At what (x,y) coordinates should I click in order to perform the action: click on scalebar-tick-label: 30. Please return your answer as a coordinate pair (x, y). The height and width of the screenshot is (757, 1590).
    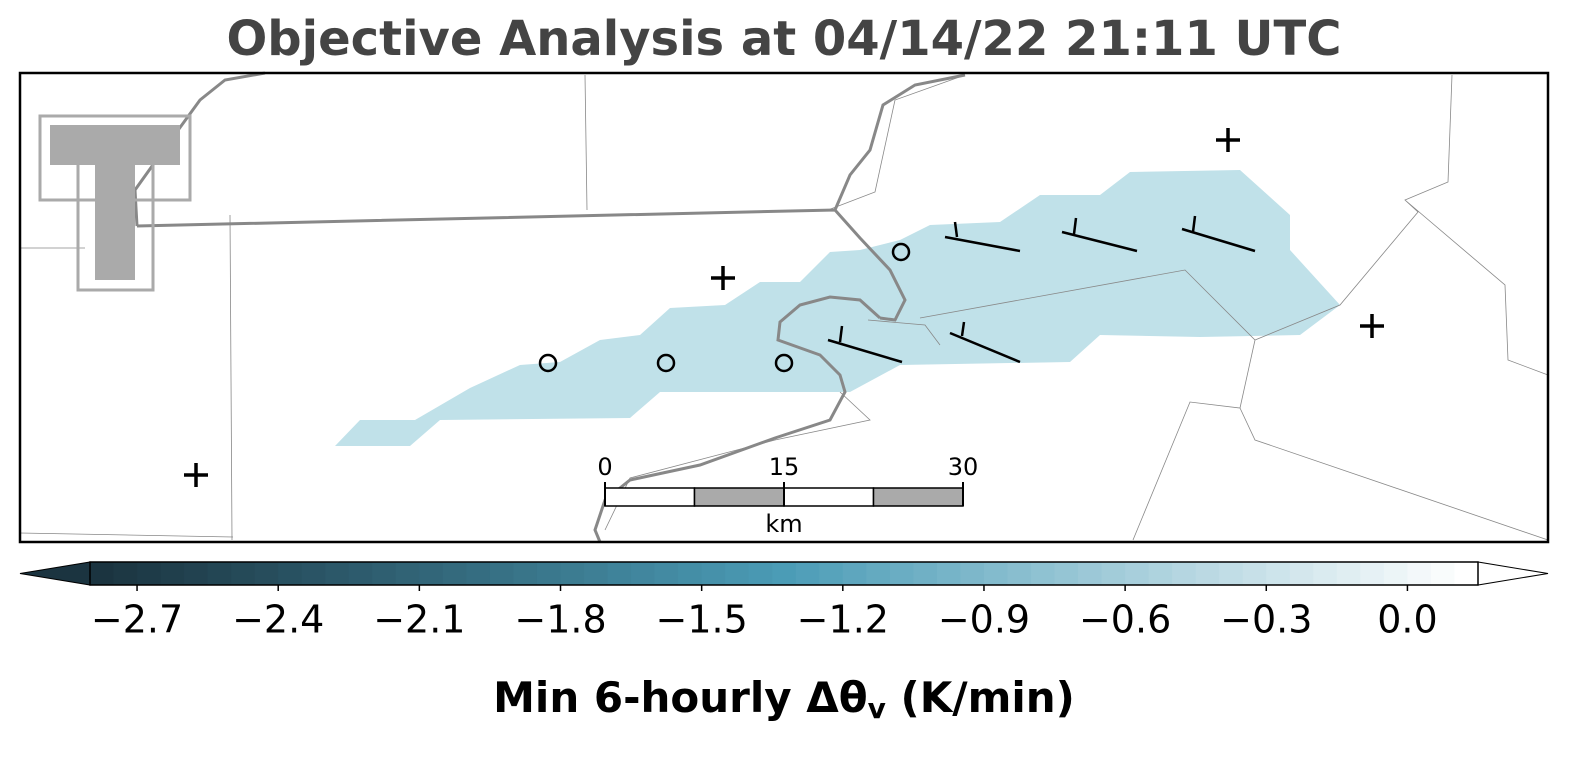
    Looking at the image, I should click on (963, 467).